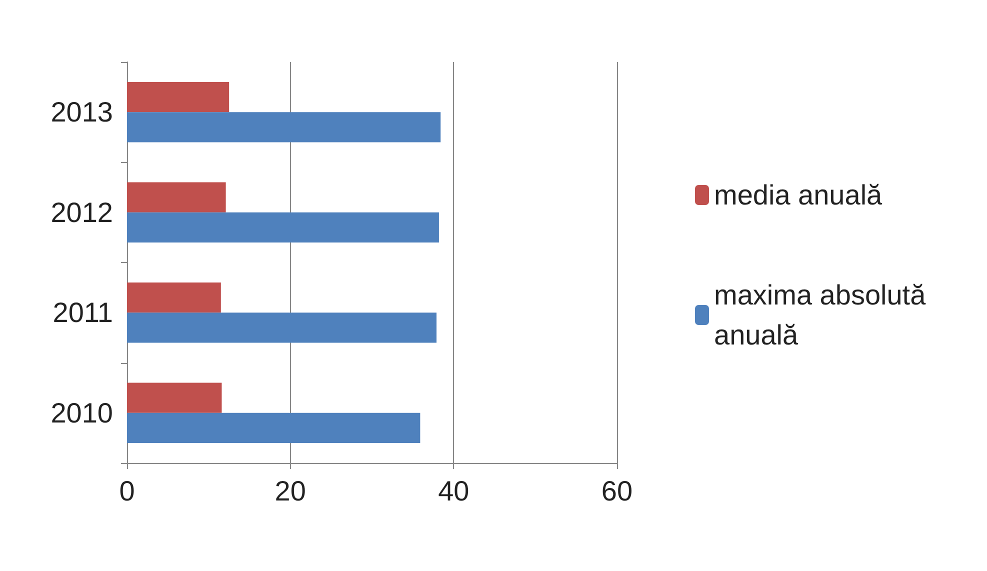 This screenshot has height=571, width=987. What do you see at coordinates (798, 195) in the screenshot?
I see `legend-label: media anuală` at bounding box center [798, 195].